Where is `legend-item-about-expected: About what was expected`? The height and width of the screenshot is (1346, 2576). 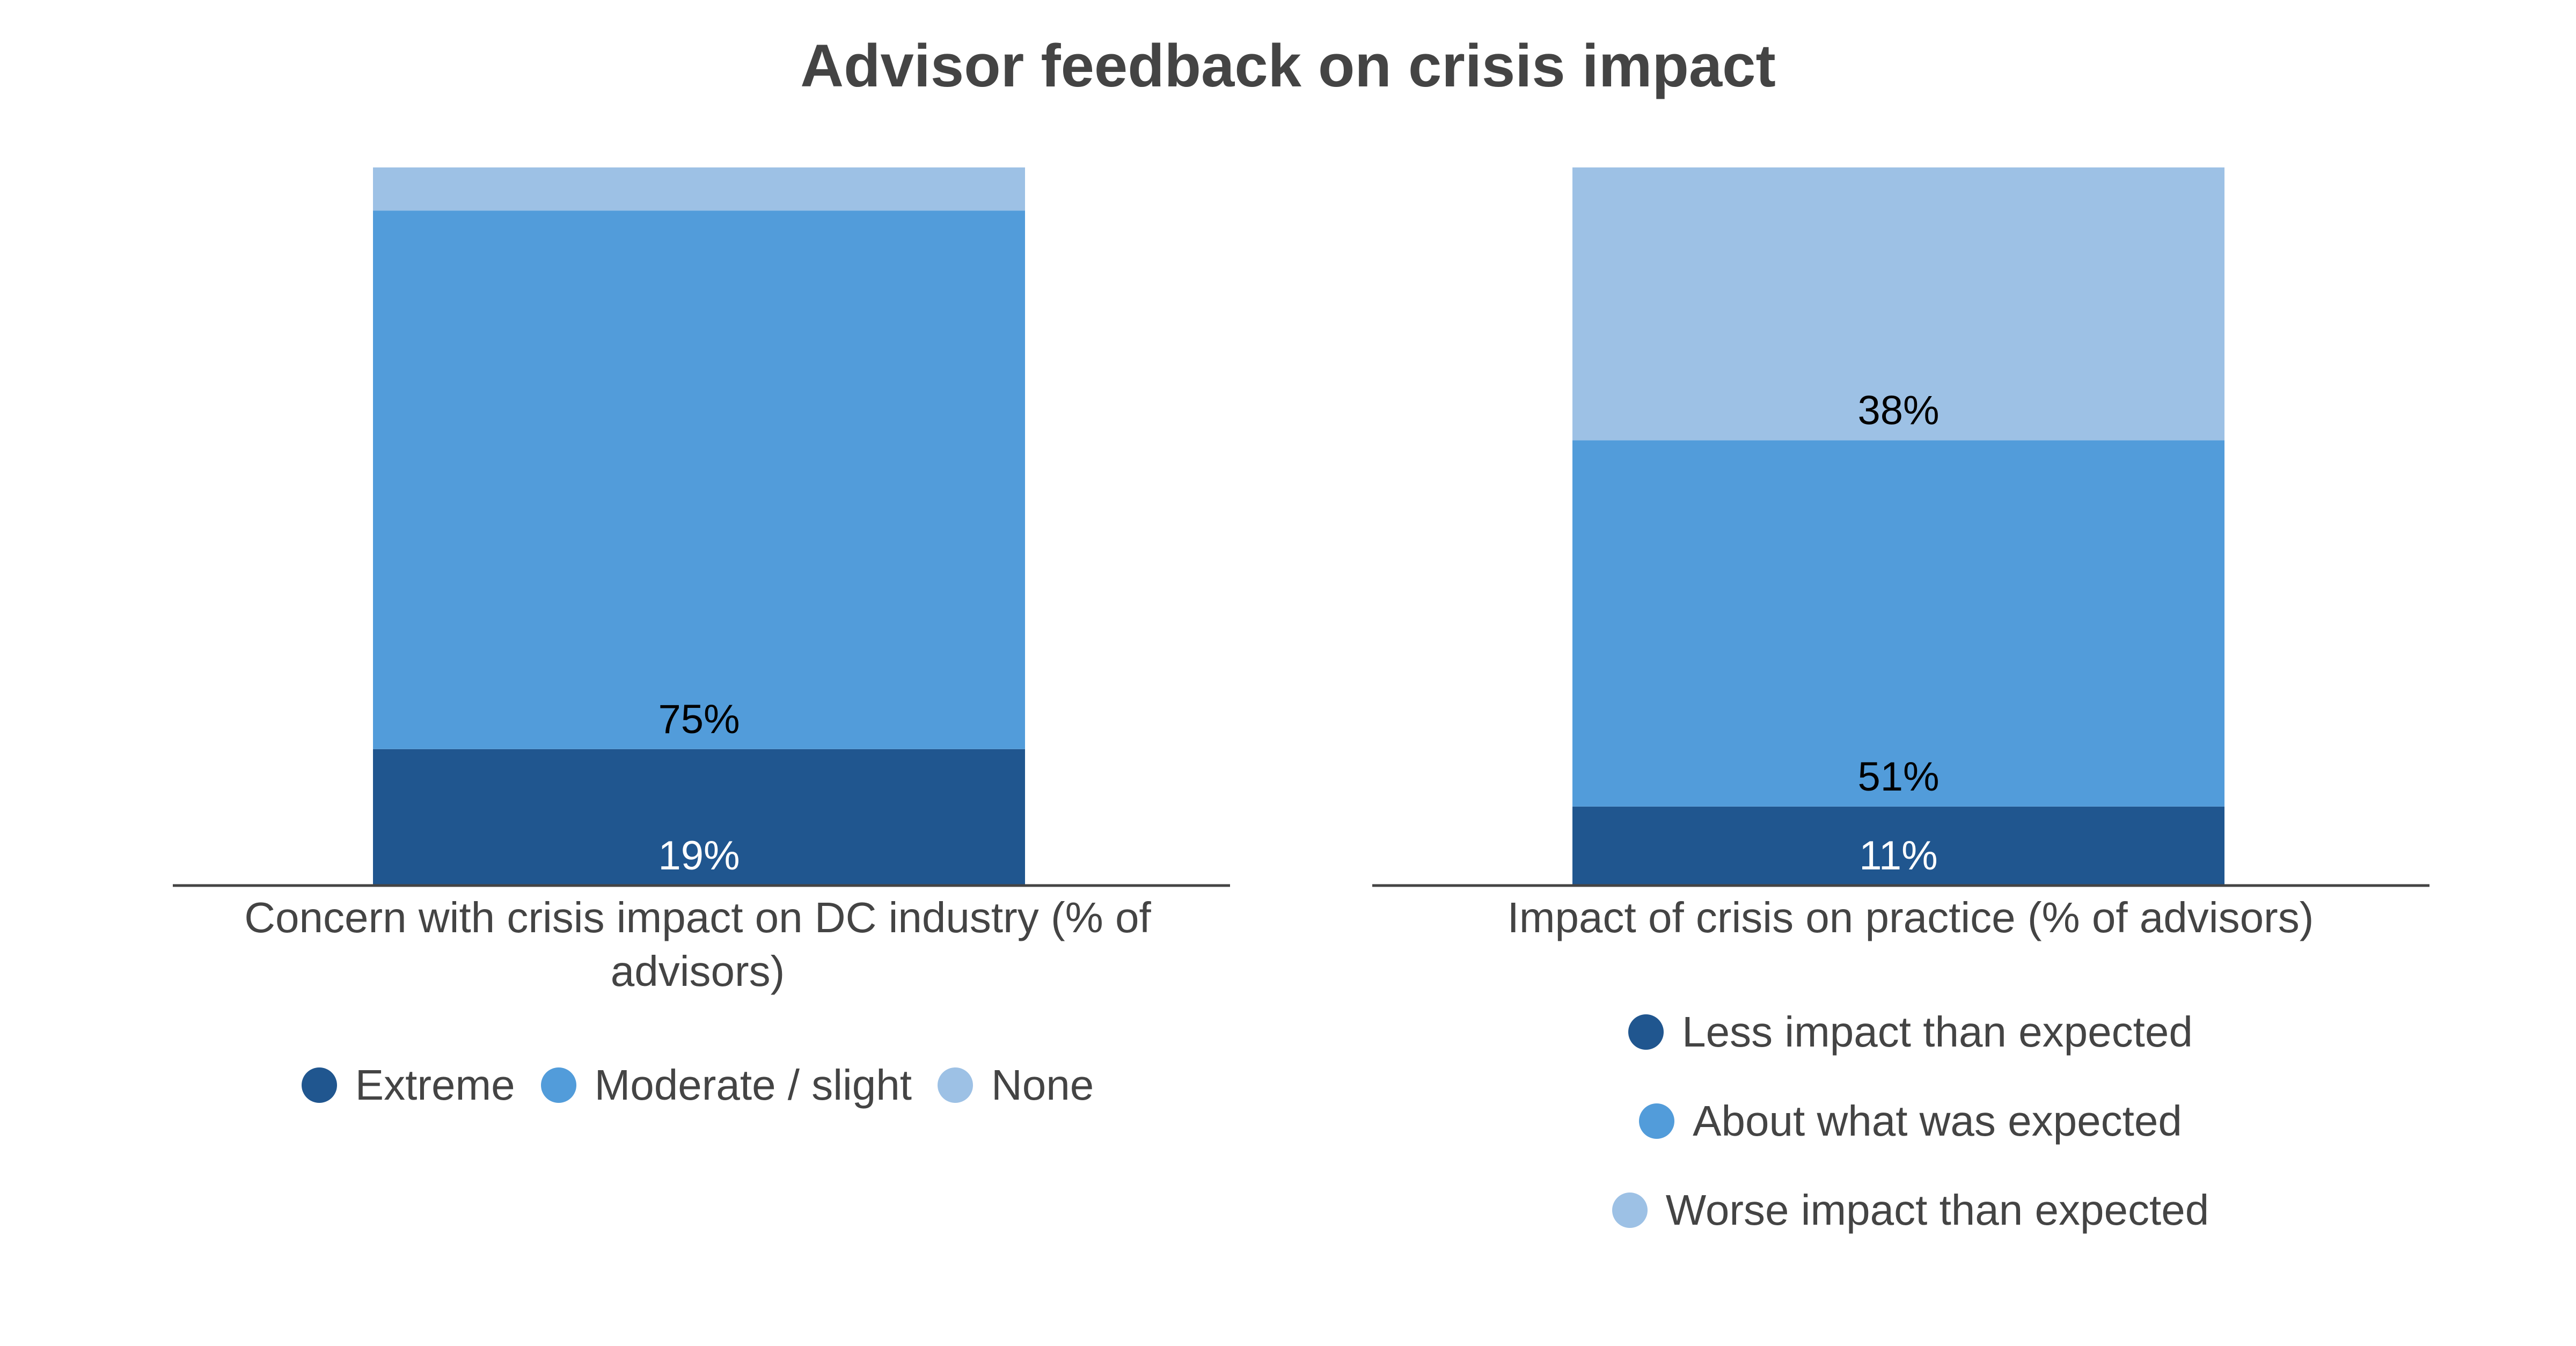
legend-item-about-expected: About what was expected is located at coordinates (1910, 1121).